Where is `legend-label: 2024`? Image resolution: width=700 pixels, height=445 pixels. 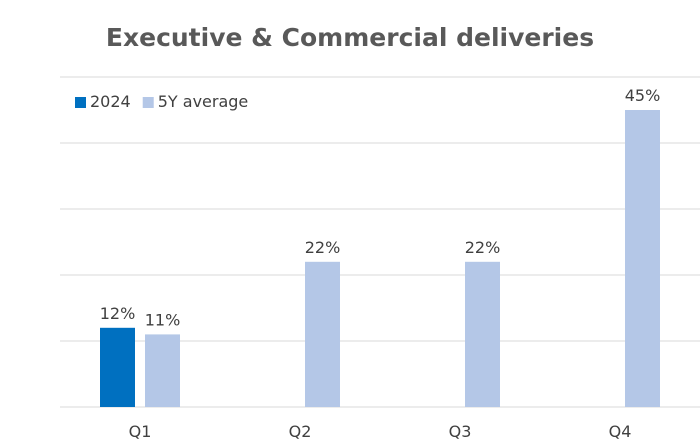
legend-label: 2024 is located at coordinates (110, 101).